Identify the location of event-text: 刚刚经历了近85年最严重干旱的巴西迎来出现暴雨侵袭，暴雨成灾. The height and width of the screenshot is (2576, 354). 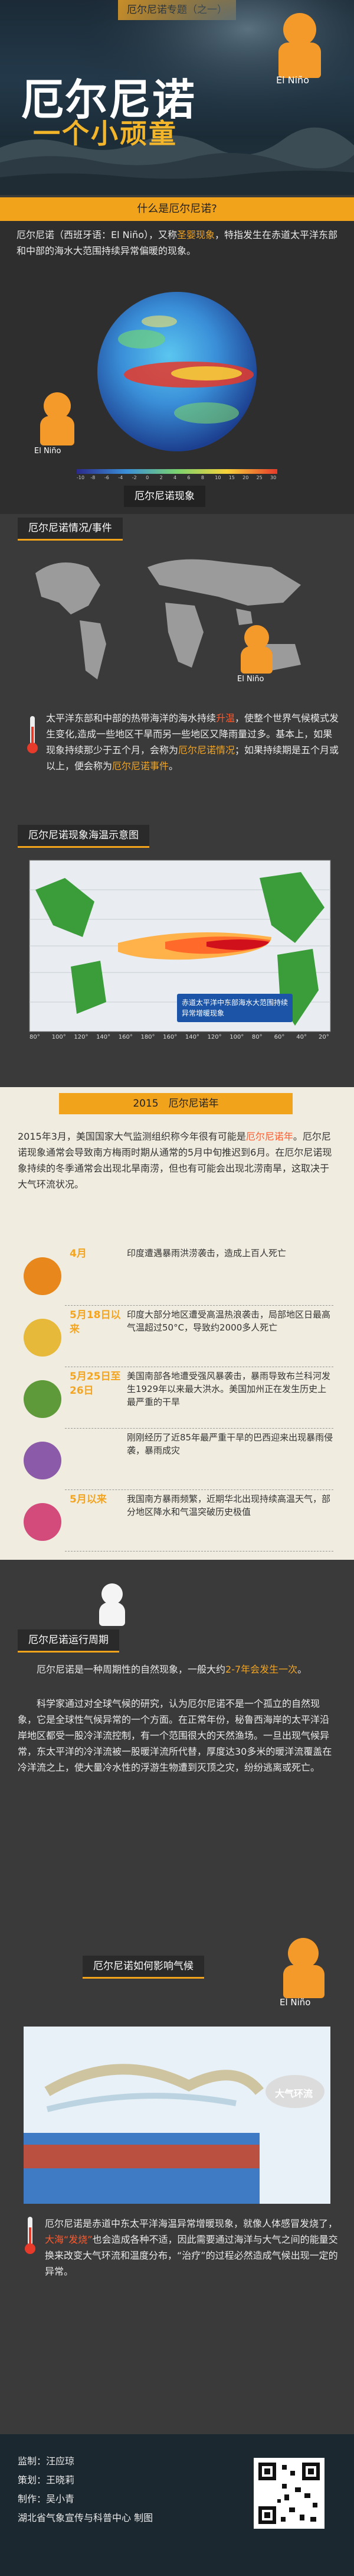
(230, 1444).